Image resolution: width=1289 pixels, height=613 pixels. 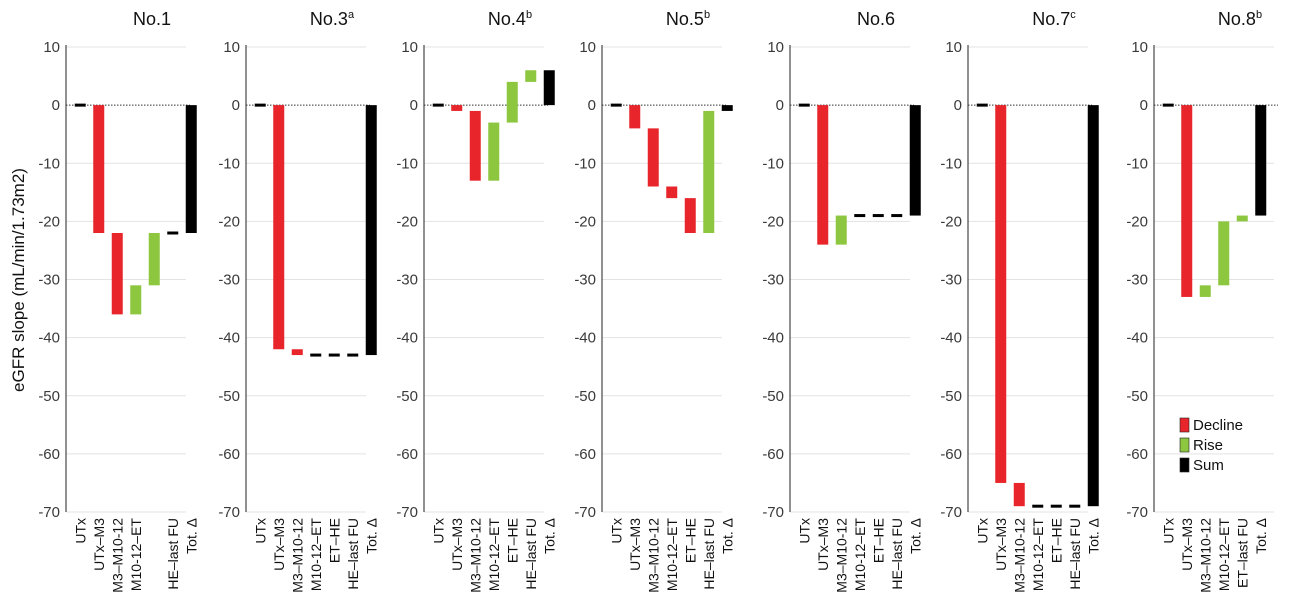 I want to click on y-tick-label: -70, so click(x=407, y=512).